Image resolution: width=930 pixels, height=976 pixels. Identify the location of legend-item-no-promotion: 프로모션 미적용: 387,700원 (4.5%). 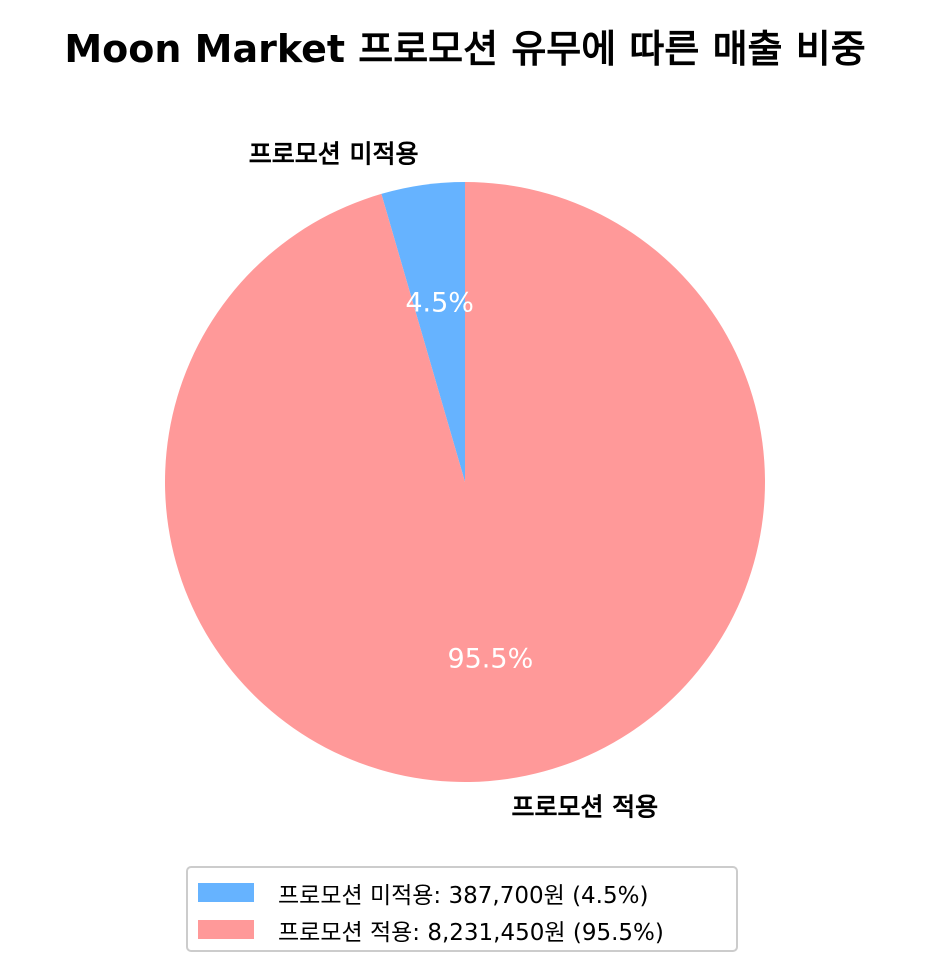
(467, 892).